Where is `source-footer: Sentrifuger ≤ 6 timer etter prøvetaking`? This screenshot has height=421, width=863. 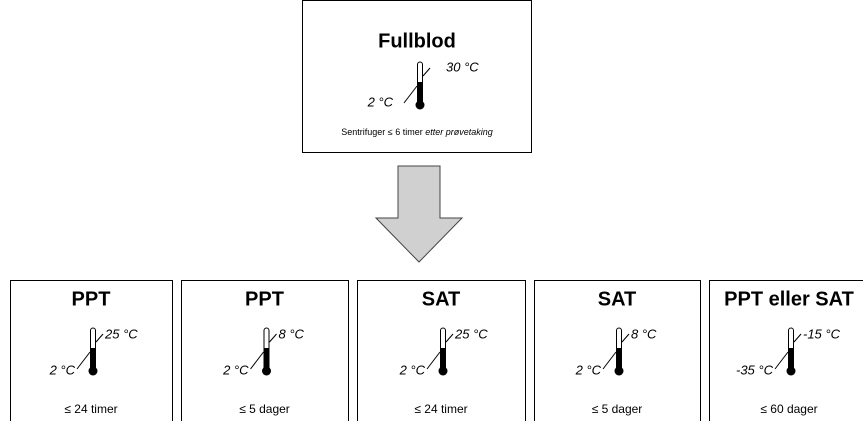 source-footer: Sentrifuger ≤ 6 timer etter prøvetaking is located at coordinates (417, 132).